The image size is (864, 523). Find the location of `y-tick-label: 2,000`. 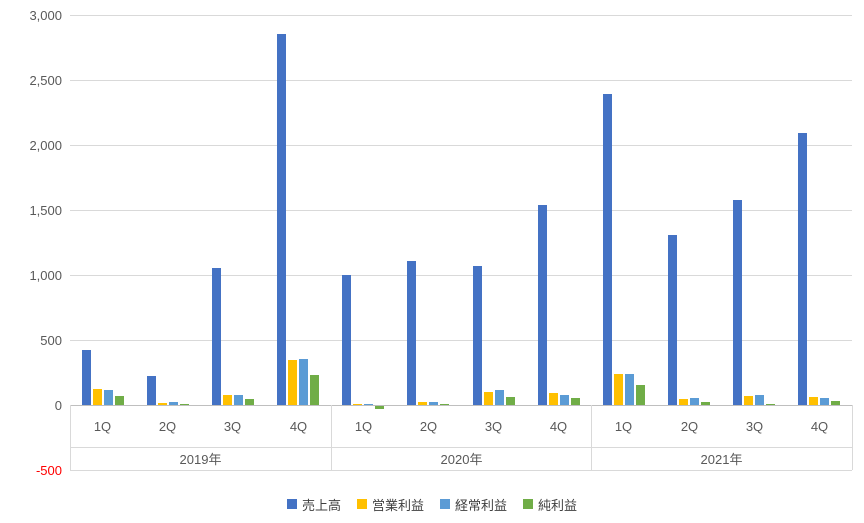

y-tick-label: 2,000 is located at coordinates (45, 145).